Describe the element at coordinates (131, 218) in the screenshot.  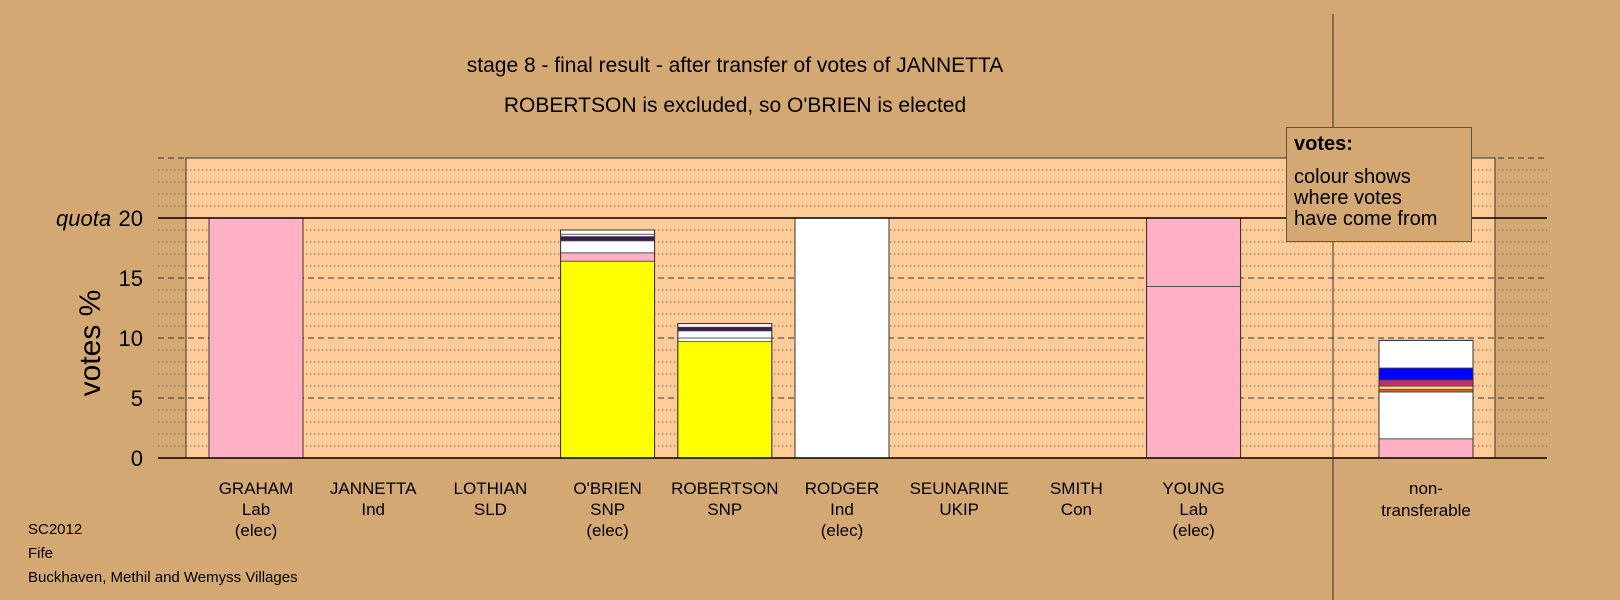
I see `y-tick-label-quota-value: 20` at that location.